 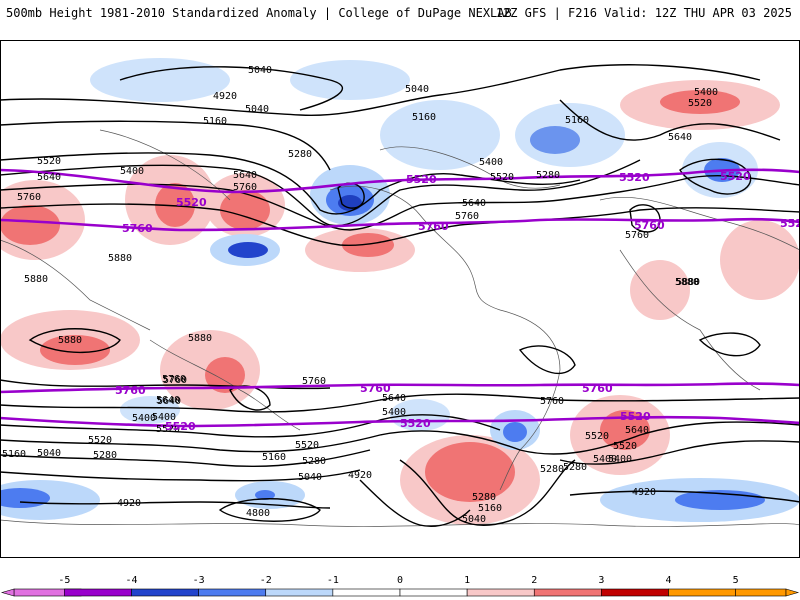 What do you see at coordinates (258, 513) in the screenshot?
I see `contour-label: 4800` at bounding box center [258, 513].